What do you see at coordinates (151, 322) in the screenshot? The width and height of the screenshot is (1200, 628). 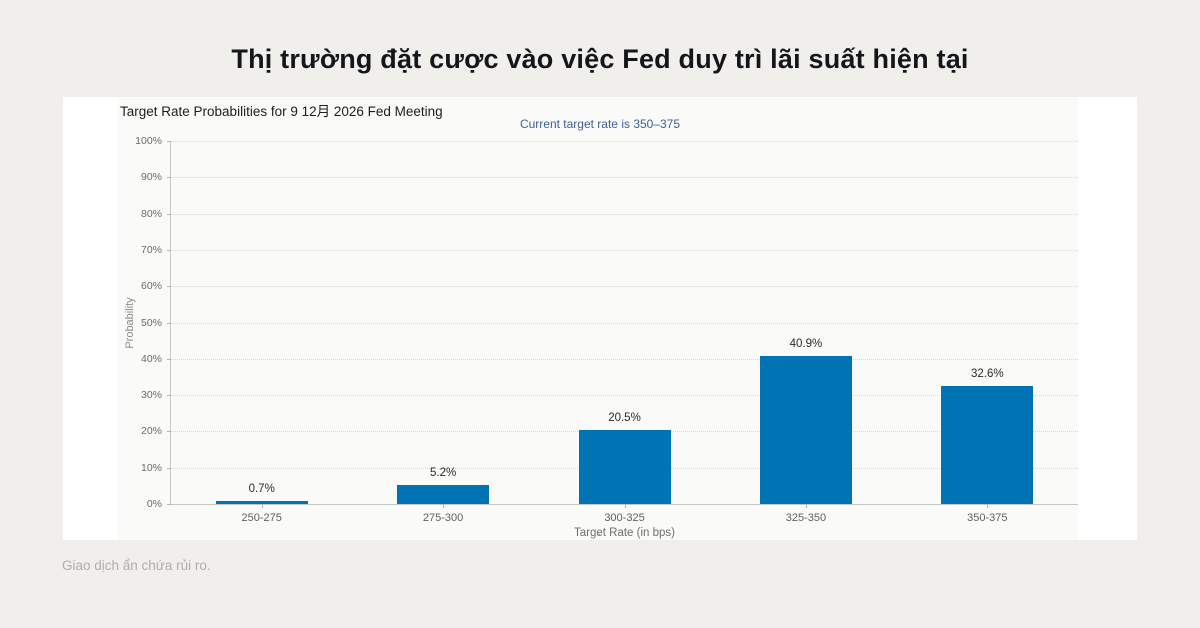 I see `y-tick-label: 50%` at bounding box center [151, 322].